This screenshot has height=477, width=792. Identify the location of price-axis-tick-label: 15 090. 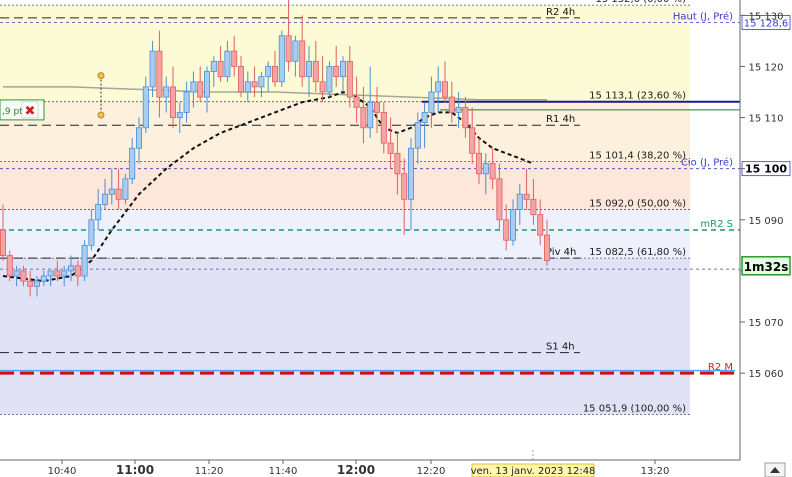
(766, 221).